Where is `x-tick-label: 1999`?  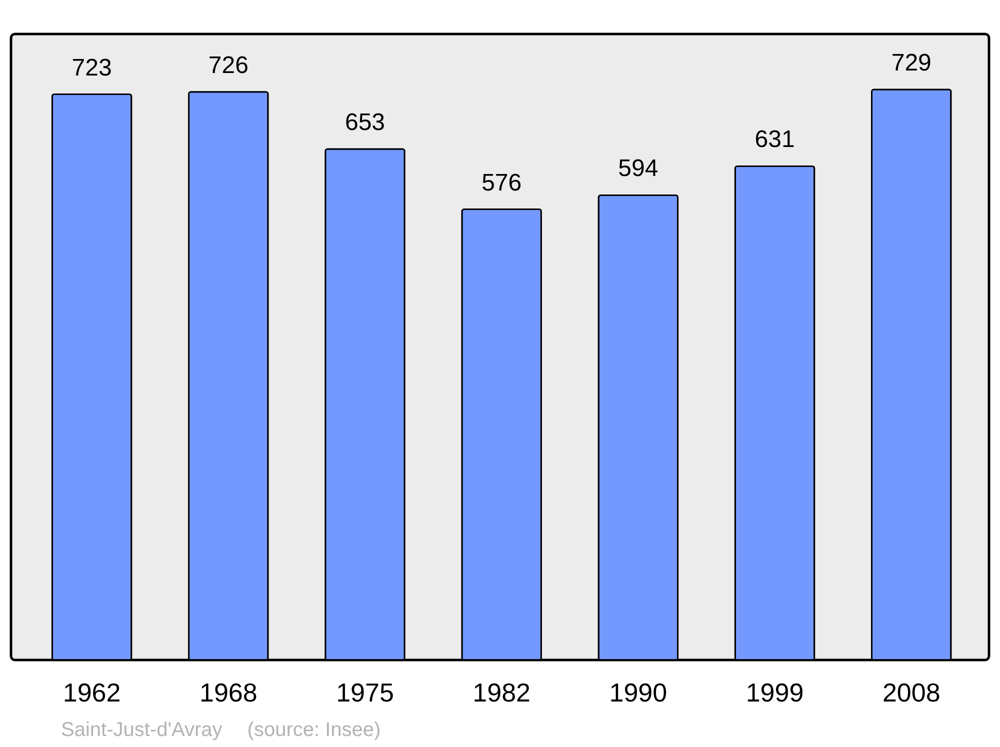
x-tick-label: 1999 is located at coordinates (775, 693).